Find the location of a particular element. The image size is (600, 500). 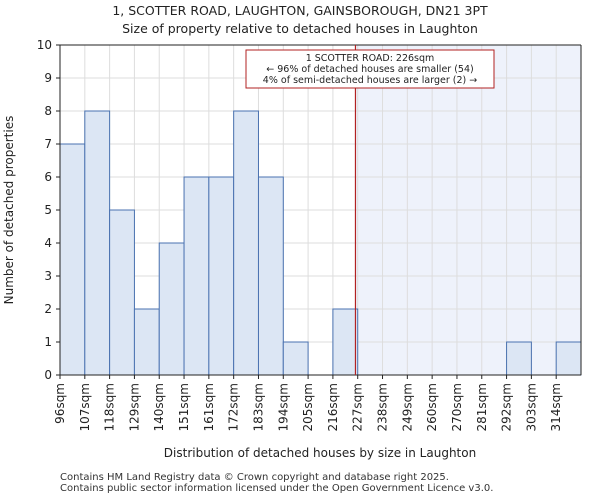

bar-292sqm is located at coordinates (519, 358).